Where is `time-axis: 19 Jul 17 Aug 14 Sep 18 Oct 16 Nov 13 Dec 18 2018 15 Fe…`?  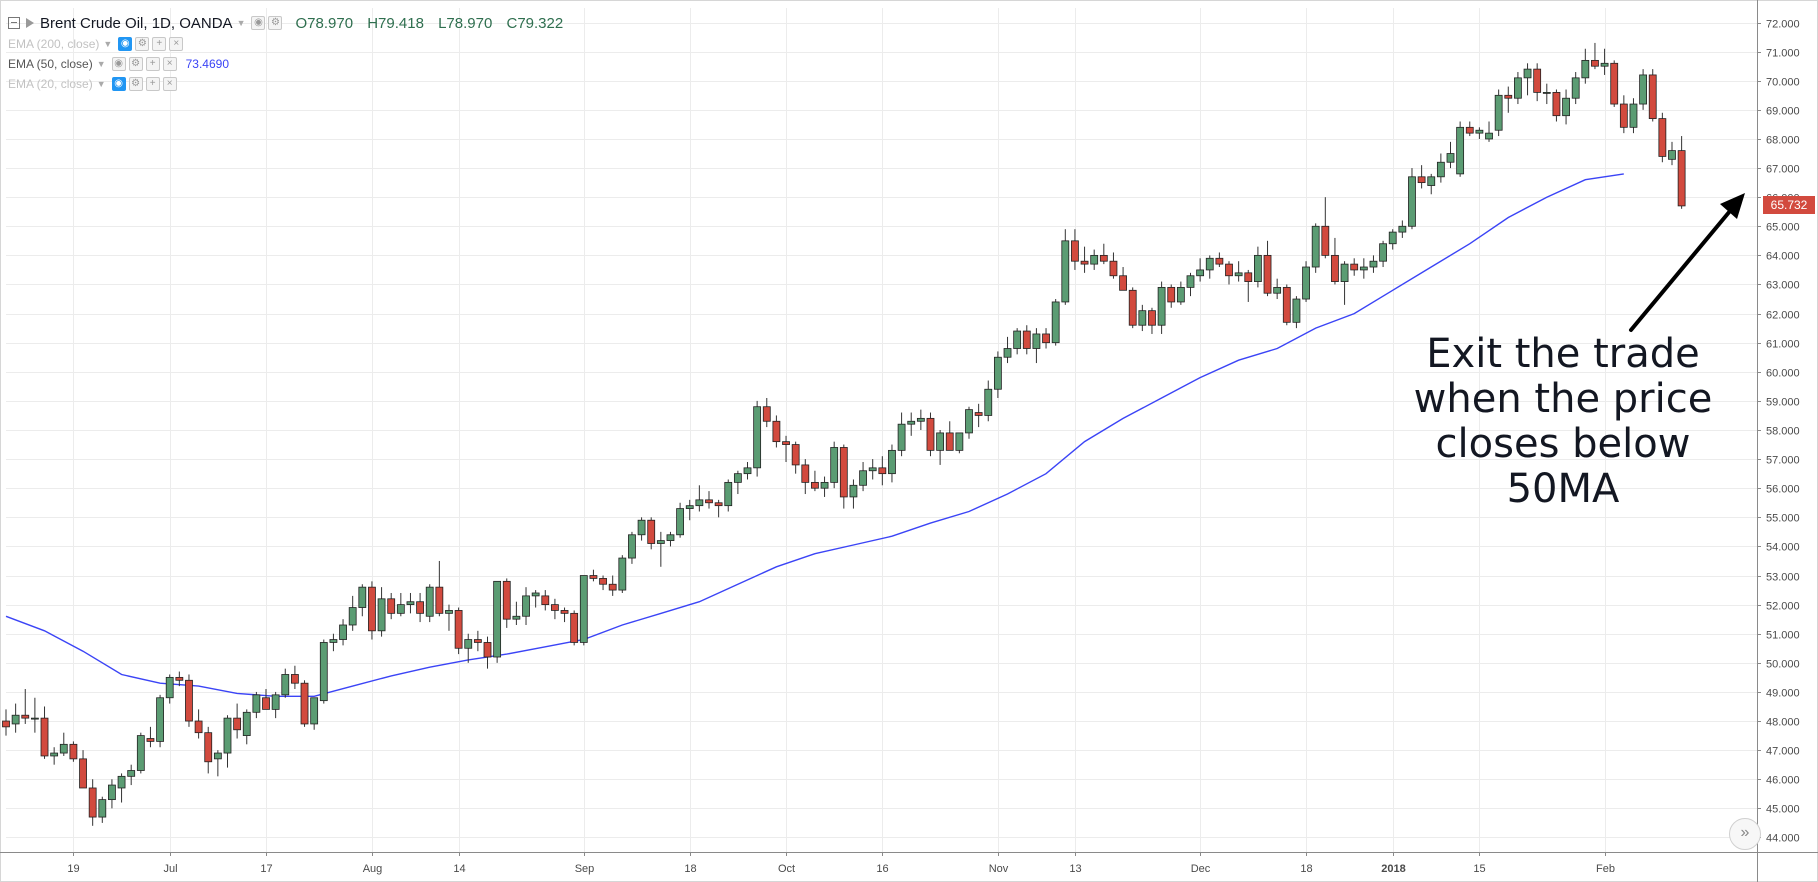 time-axis: 19 Jul 17 Aug 14 Sep 18 Oct 16 Nov 13 Dec 18 2018 15 Fe… is located at coordinates (909, 863).